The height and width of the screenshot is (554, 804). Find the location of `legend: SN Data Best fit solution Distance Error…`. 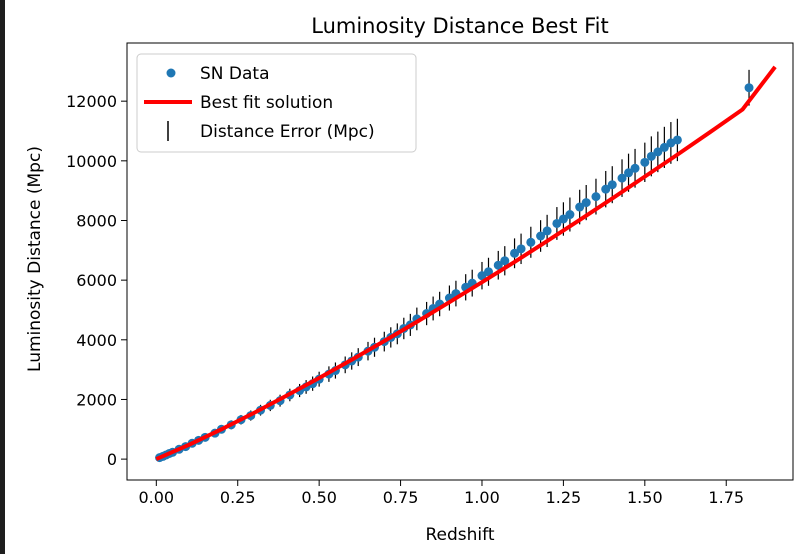

legend: SN Data Best fit solution Distance Error… is located at coordinates (276, 103).